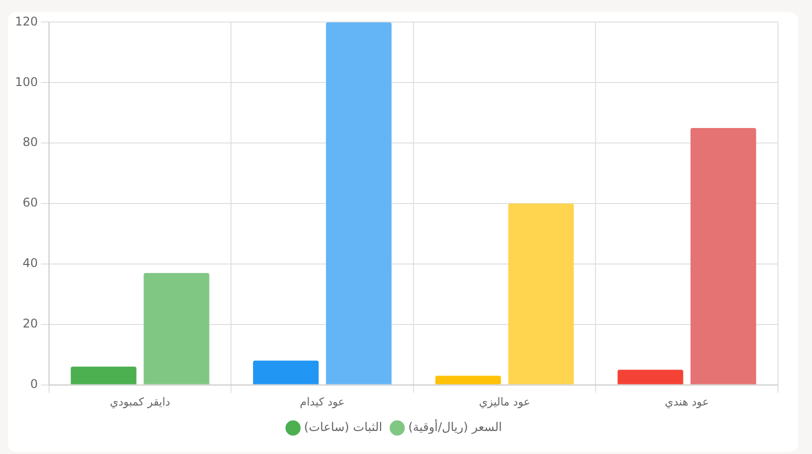 This screenshot has width=812, height=454. I want to click on y-tick-label: 40, so click(30, 263).